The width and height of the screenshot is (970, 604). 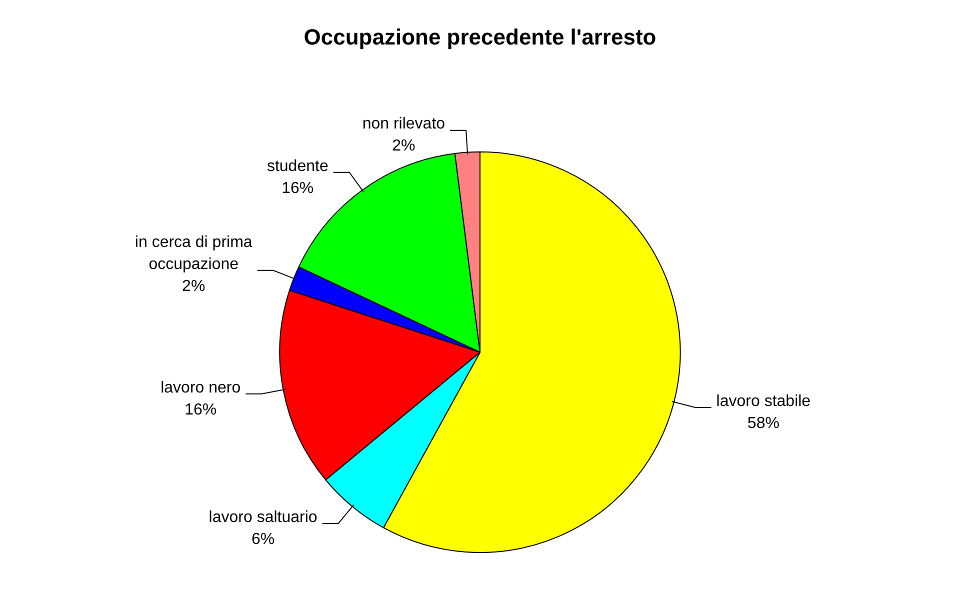 I want to click on slice-label: studente, so click(x=297, y=166).